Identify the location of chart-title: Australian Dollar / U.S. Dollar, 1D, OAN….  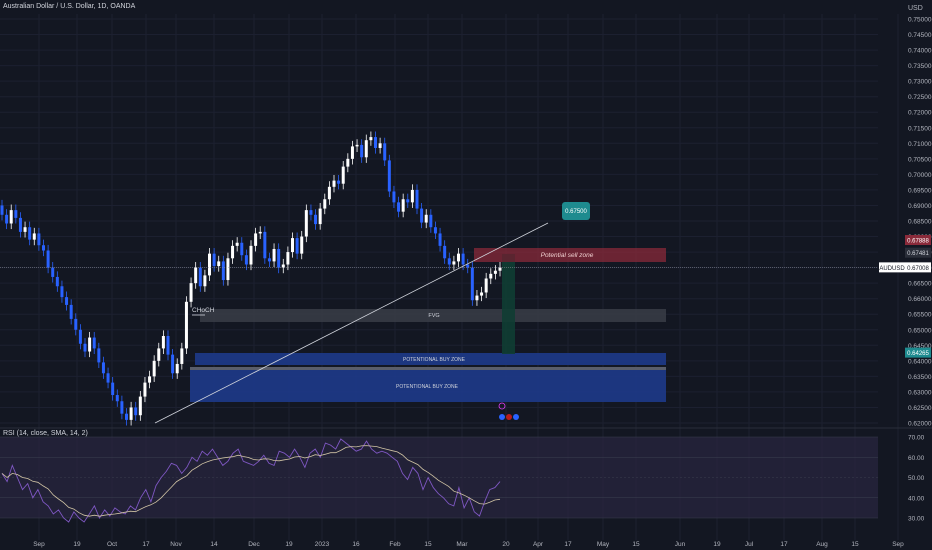
(69, 6).